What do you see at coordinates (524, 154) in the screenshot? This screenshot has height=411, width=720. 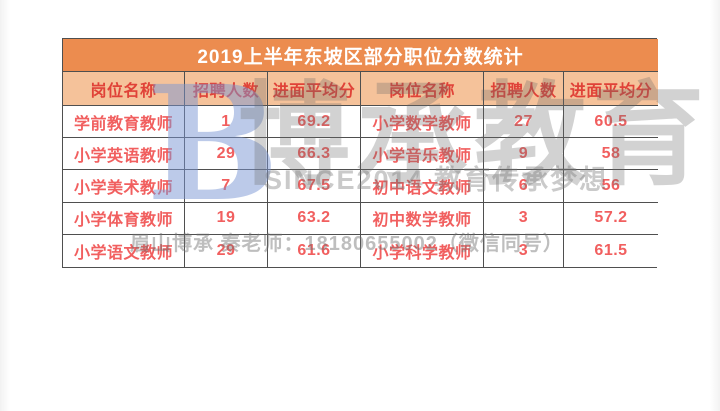 I see `cell-recruit-count: 9` at bounding box center [524, 154].